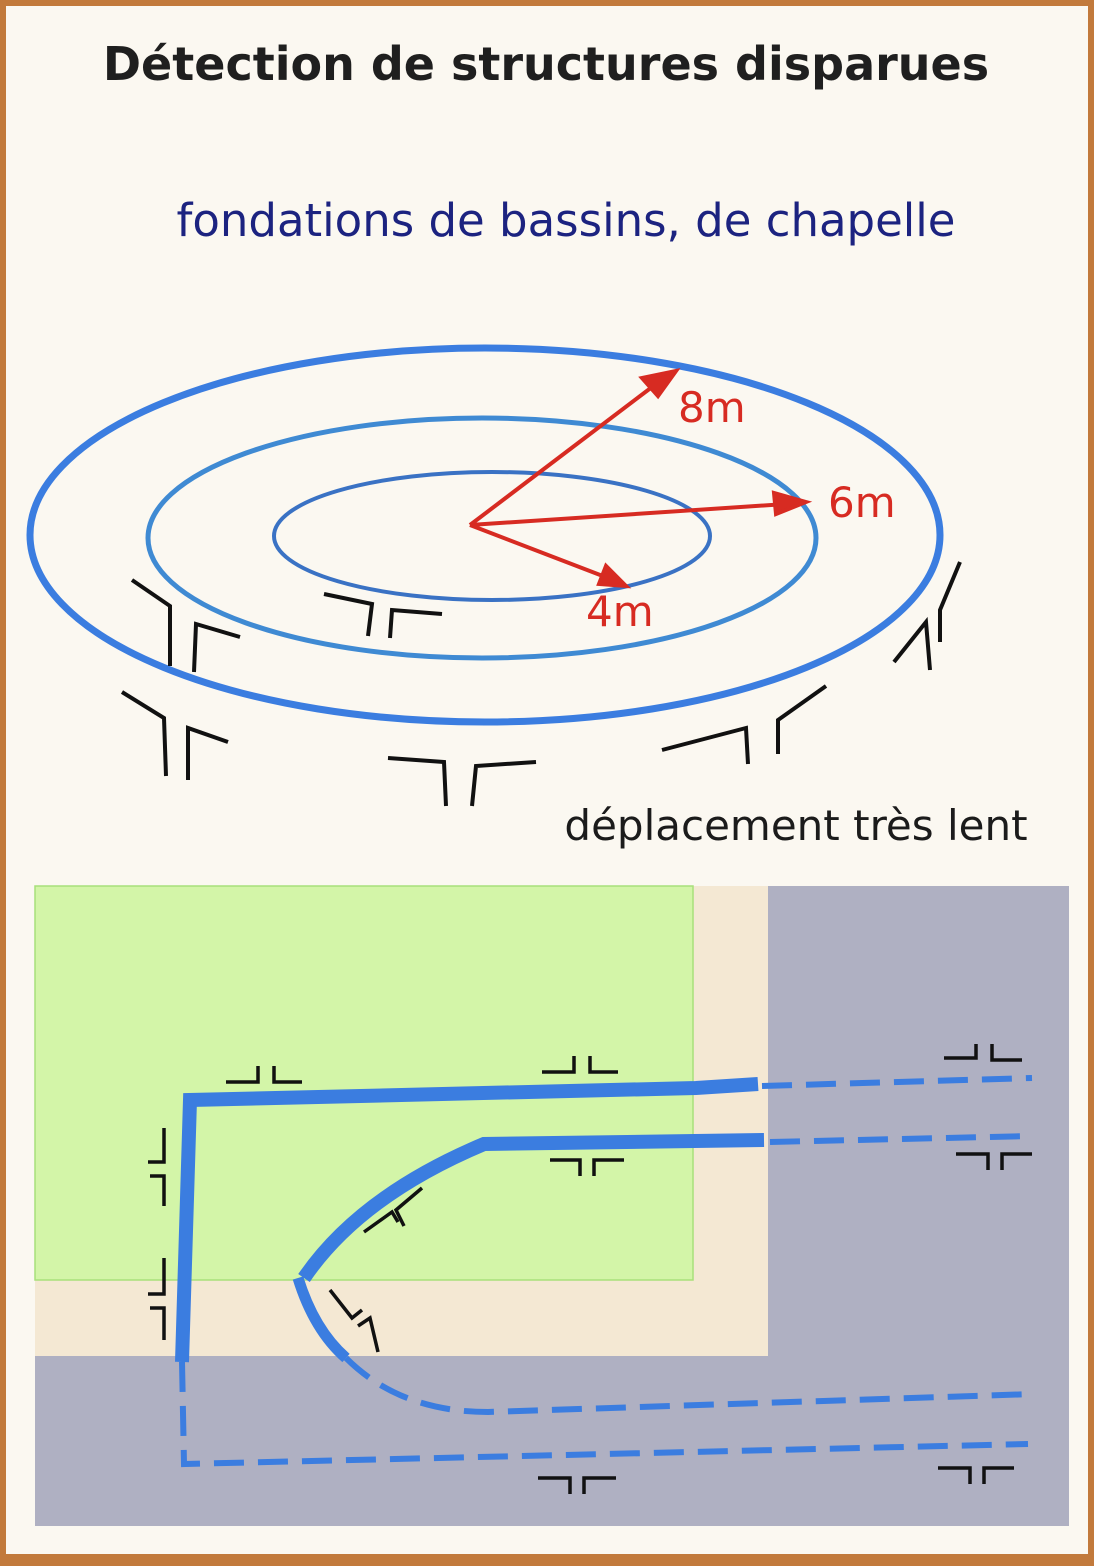 Image resolution: width=1094 pixels, height=1566 pixels. I want to click on label-4m: 4m, so click(620, 611).